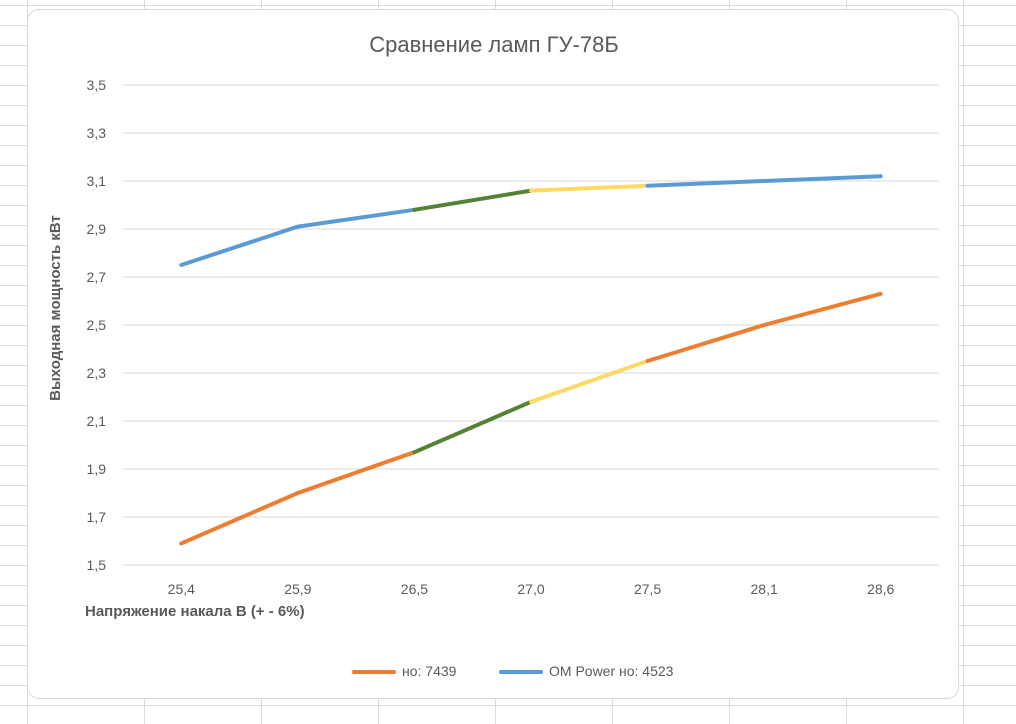 Image resolution: width=1016 pixels, height=724 pixels. What do you see at coordinates (97, 373) in the screenshot?
I see `y-tick-label: 2,3` at bounding box center [97, 373].